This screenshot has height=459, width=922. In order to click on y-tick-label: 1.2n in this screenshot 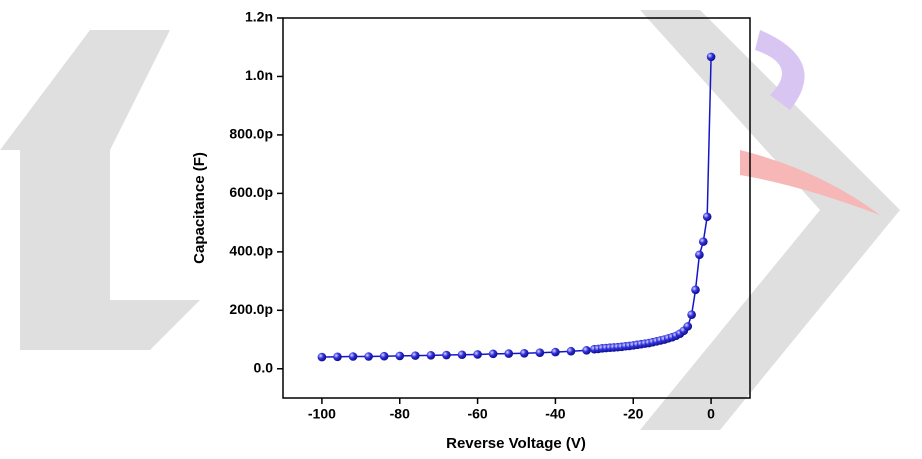, I will do `click(259, 17)`.